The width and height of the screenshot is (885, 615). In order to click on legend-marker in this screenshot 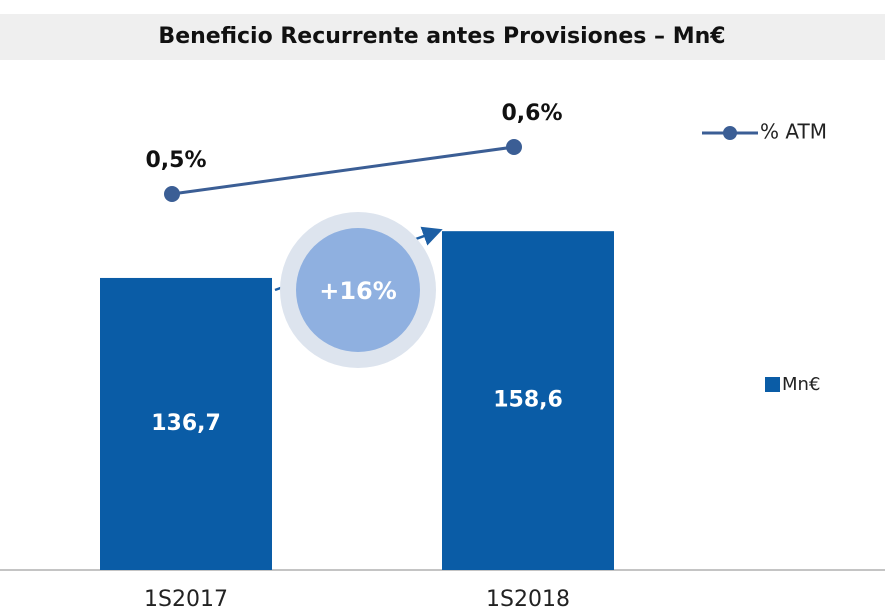, I will do `click(730, 133)`.